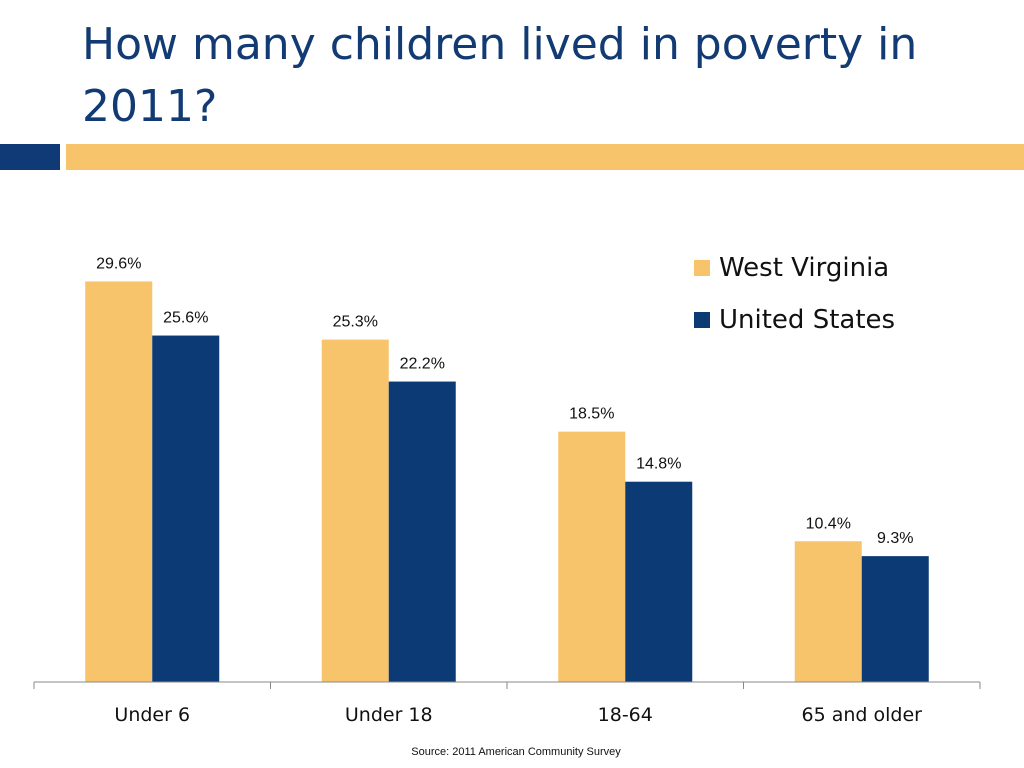 The height and width of the screenshot is (768, 1024). I want to click on data-label-west-virginia-2: 18.5%, so click(591, 414).